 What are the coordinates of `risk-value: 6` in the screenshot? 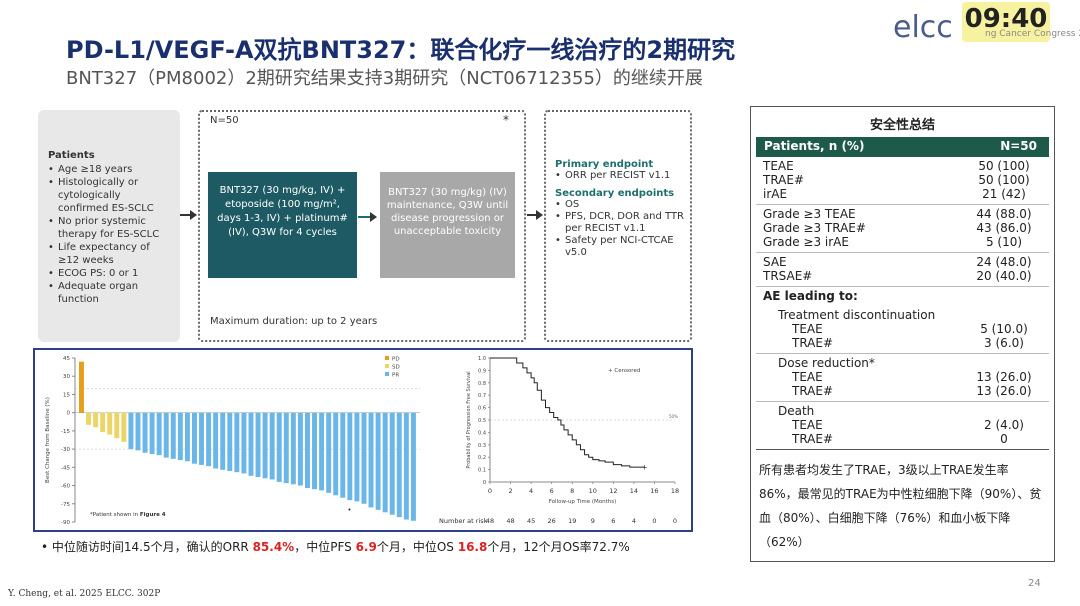 It's located at (613, 521).